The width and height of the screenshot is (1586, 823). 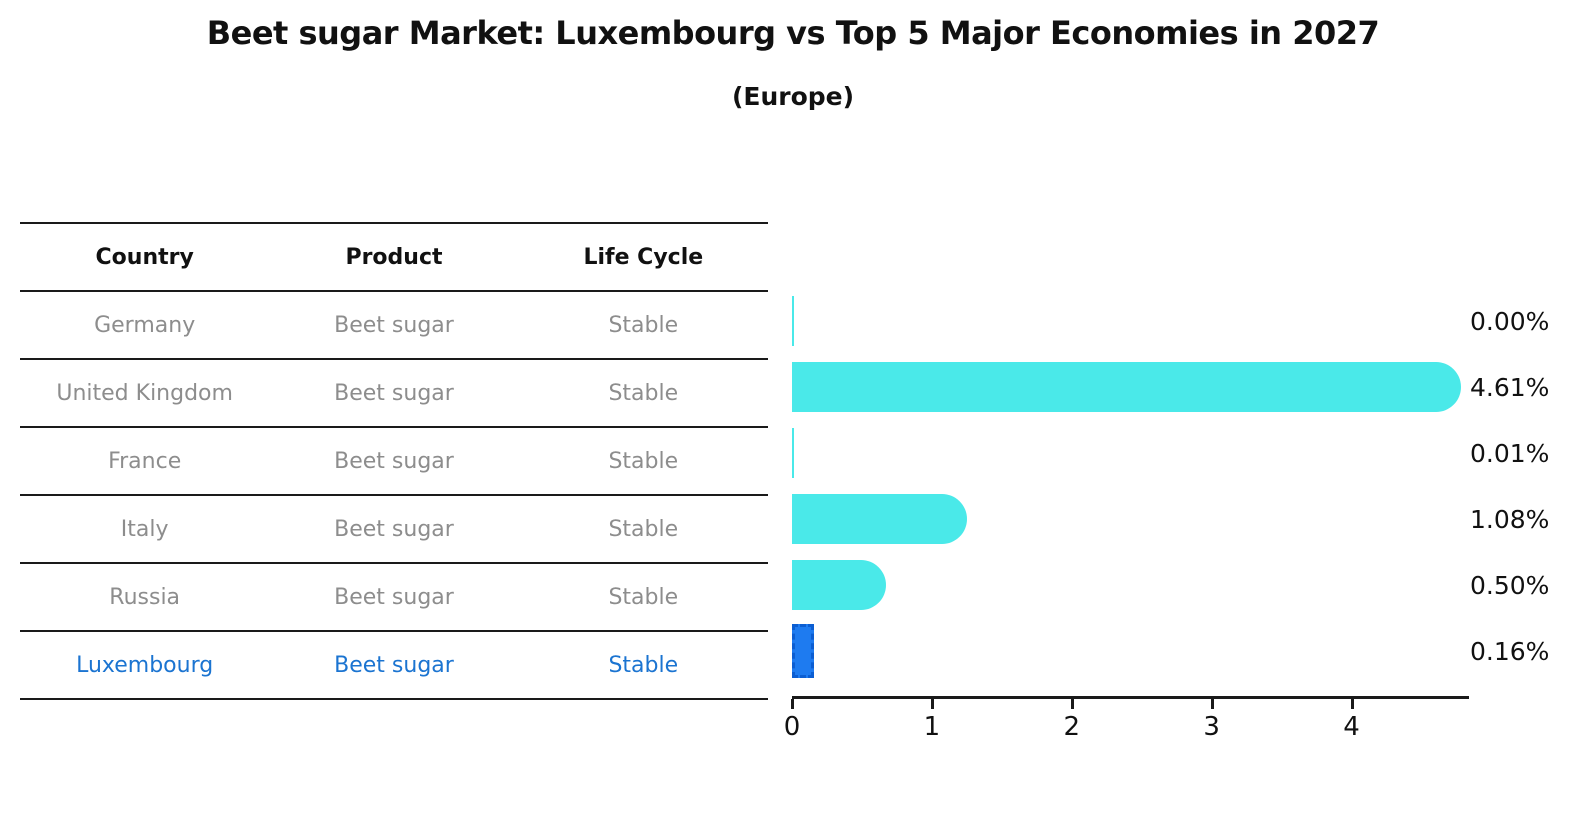 I want to click on cell-country: Russia, so click(x=145, y=597).